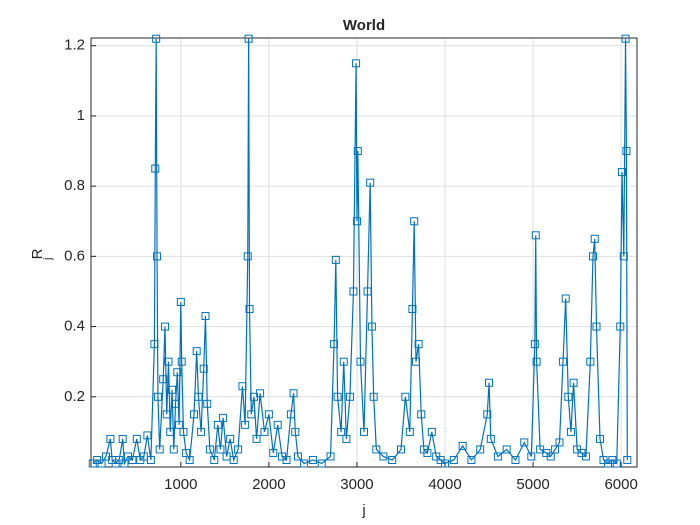  What do you see at coordinates (268, 484) in the screenshot?
I see `x-tick-label: 2000` at bounding box center [268, 484].